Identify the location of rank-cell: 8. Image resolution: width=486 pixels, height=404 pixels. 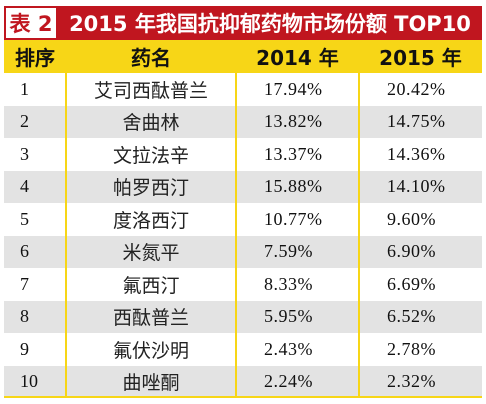
(24, 316).